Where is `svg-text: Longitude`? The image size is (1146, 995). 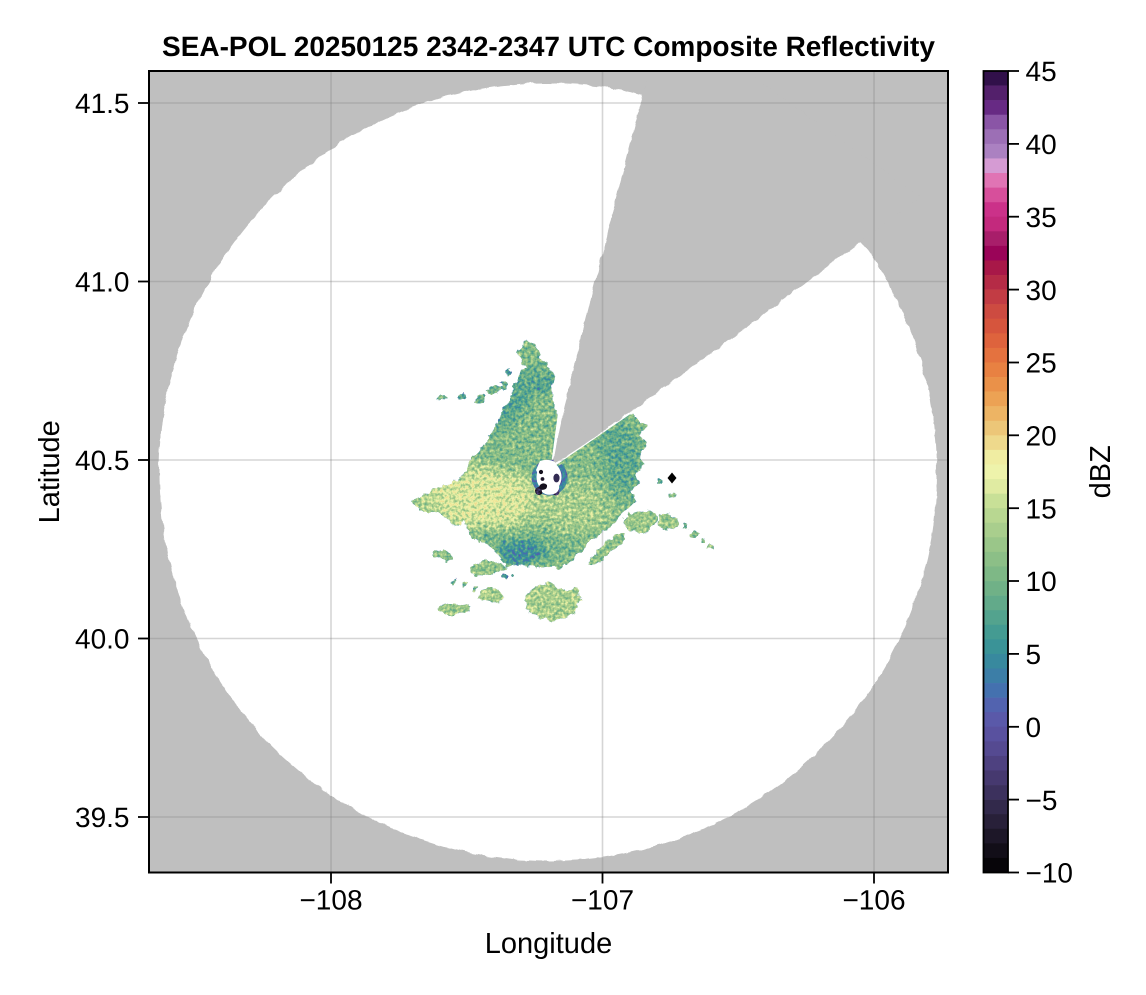 svg-text: Longitude is located at coordinates (548, 944).